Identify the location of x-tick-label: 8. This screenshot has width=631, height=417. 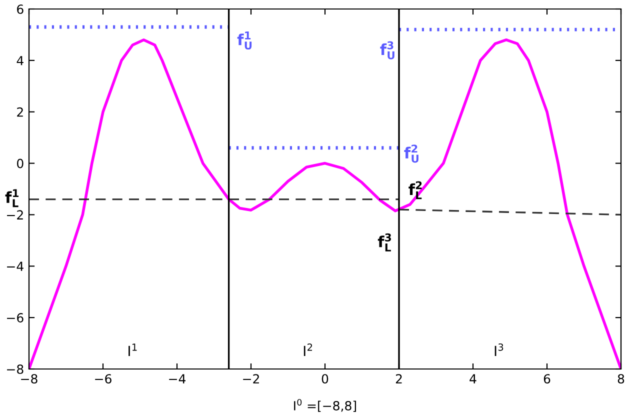
(621, 379).